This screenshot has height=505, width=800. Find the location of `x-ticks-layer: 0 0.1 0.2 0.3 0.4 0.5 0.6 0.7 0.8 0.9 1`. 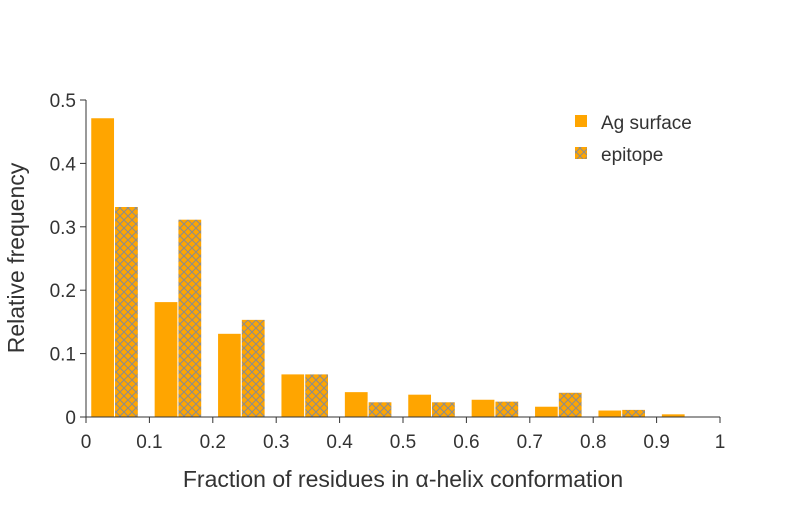

x-ticks-layer: 0 0.1 0.2 0.3 0.4 0.5 0.6 0.7 0.8 0.9 1 is located at coordinates (403, 435).